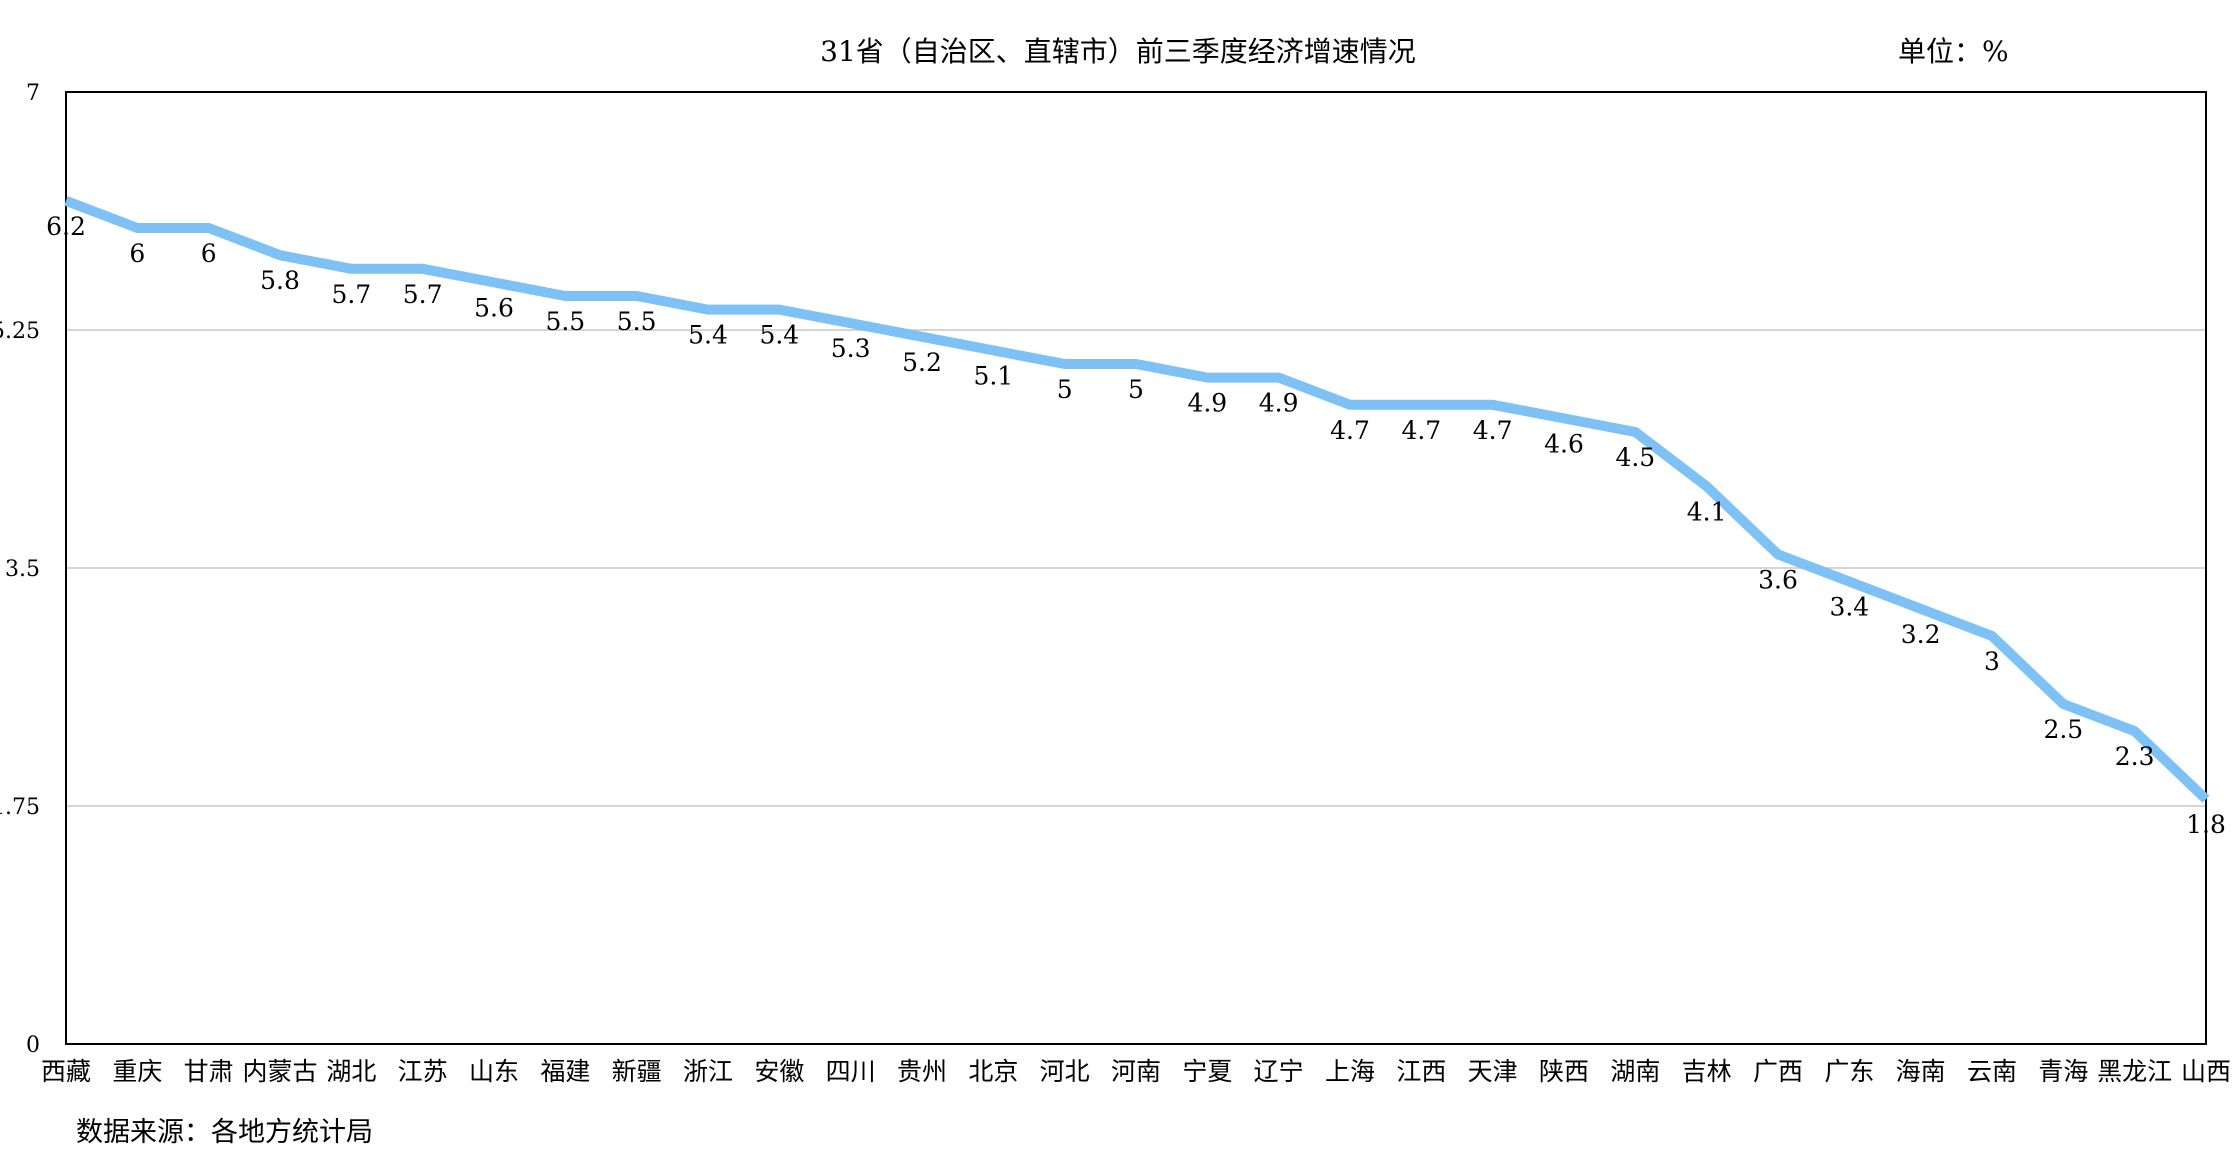  Describe the element at coordinates (565, 1071) in the screenshot. I see `x-tick-label: 福建` at that location.